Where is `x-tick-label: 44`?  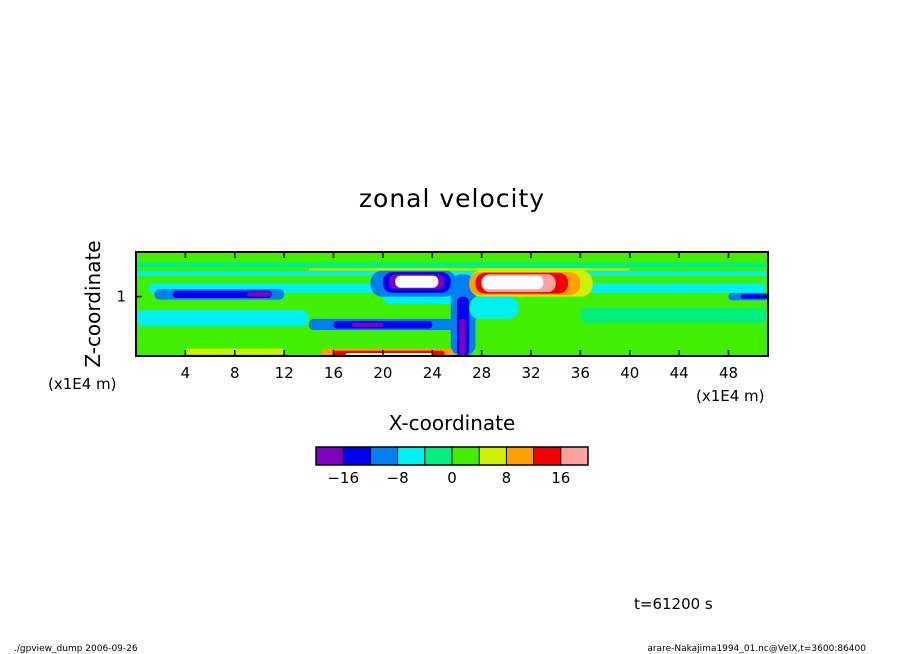 x-tick-label: 44 is located at coordinates (679, 373).